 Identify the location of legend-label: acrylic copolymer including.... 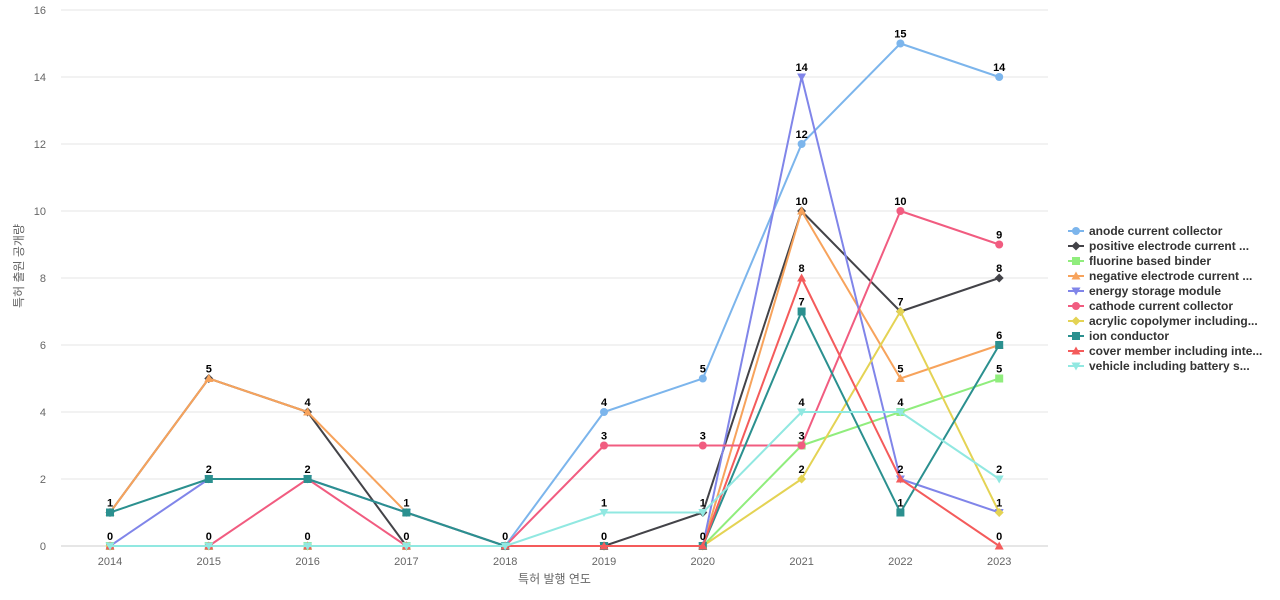
(1173, 321).